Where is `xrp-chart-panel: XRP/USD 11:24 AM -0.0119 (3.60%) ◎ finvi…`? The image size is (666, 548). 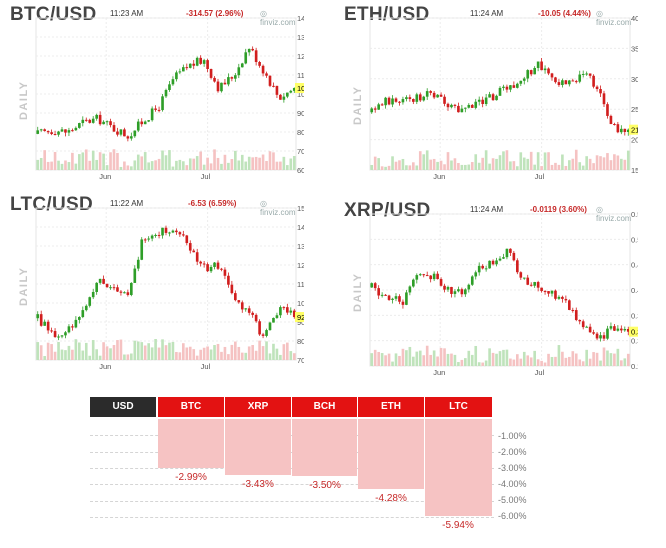
xrp-chart-panel: XRP/USD 11:24 AM -0.0119 (3.60%) ◎ finvi… is located at coordinates (490, 287).